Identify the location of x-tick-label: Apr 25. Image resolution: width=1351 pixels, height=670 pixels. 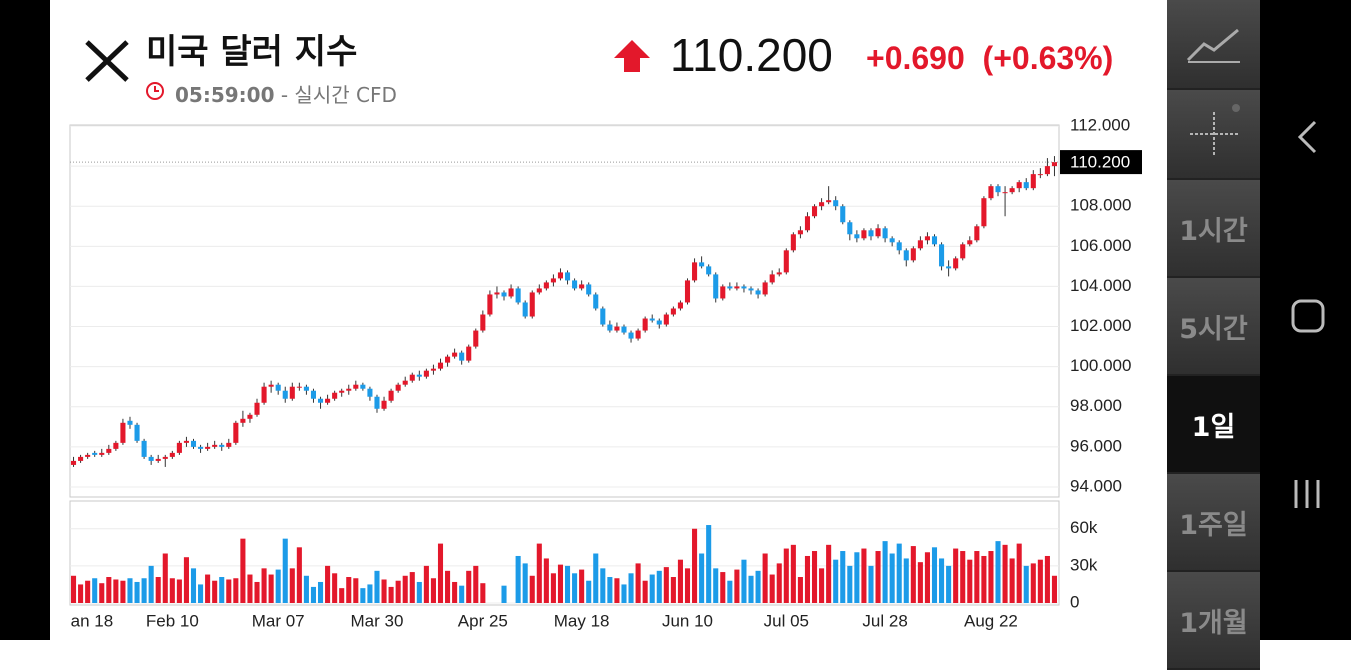
(483, 620).